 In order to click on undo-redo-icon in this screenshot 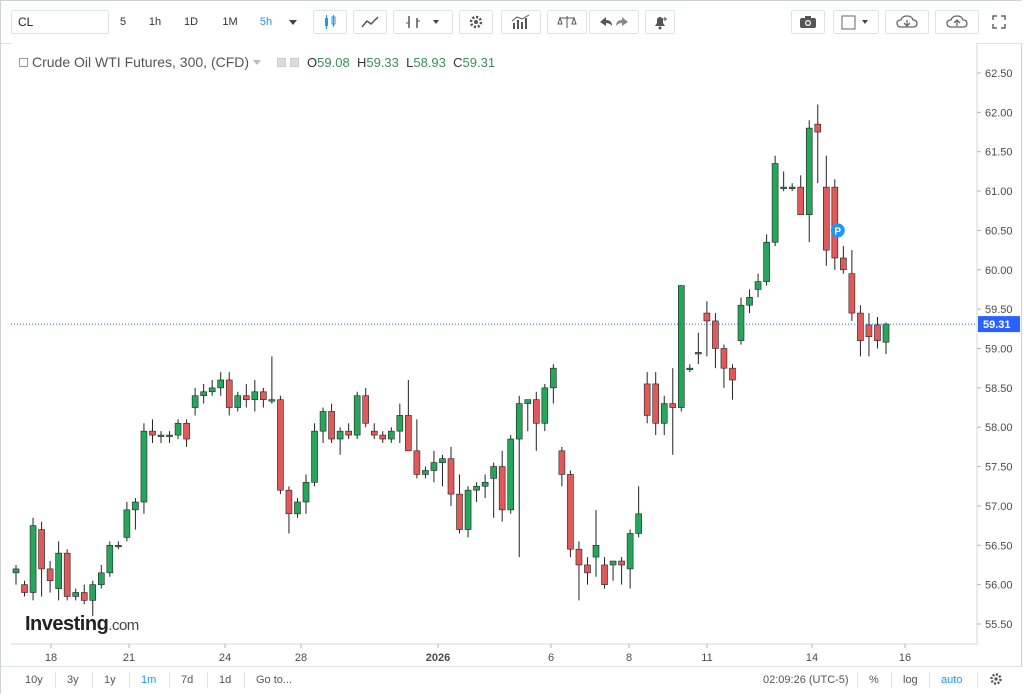, I will do `click(614, 22)`.